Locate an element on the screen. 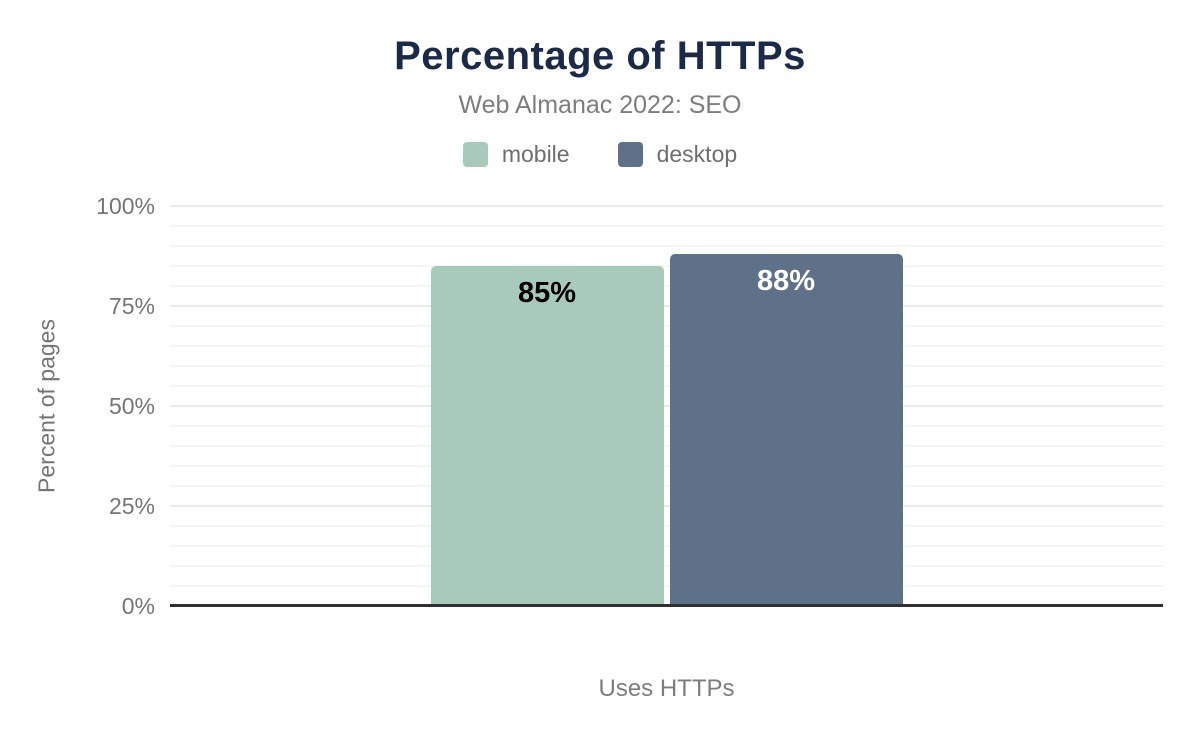  x-axis-title: Uses HTTPs is located at coordinates (666, 688).